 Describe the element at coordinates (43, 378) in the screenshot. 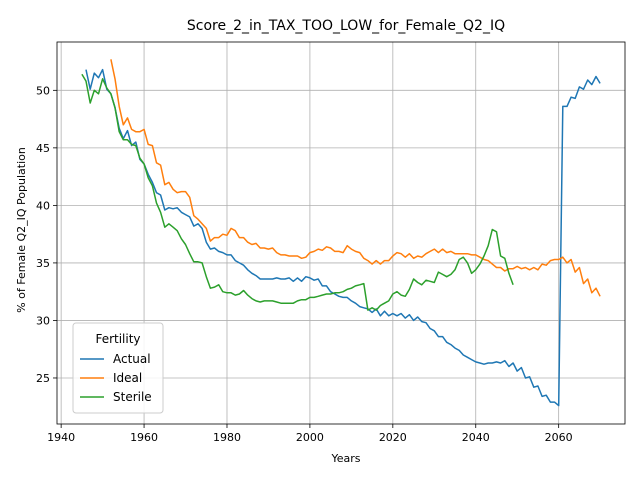

I see `y-tick-label: 25` at that location.